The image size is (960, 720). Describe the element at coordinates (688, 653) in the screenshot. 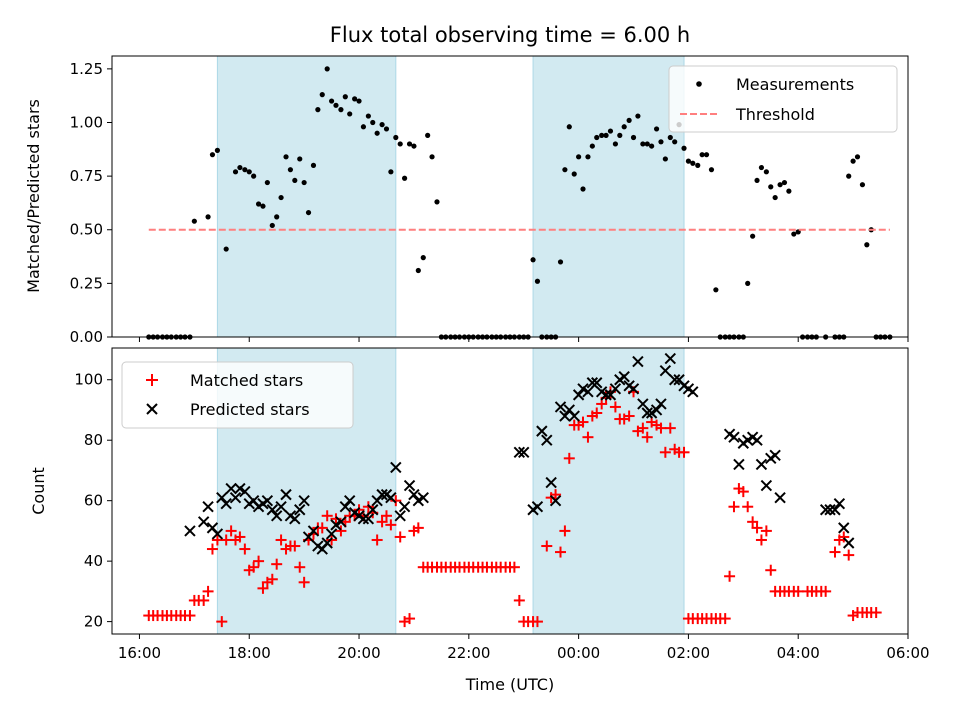

I see `x-tick-label: 02:00` at that location.